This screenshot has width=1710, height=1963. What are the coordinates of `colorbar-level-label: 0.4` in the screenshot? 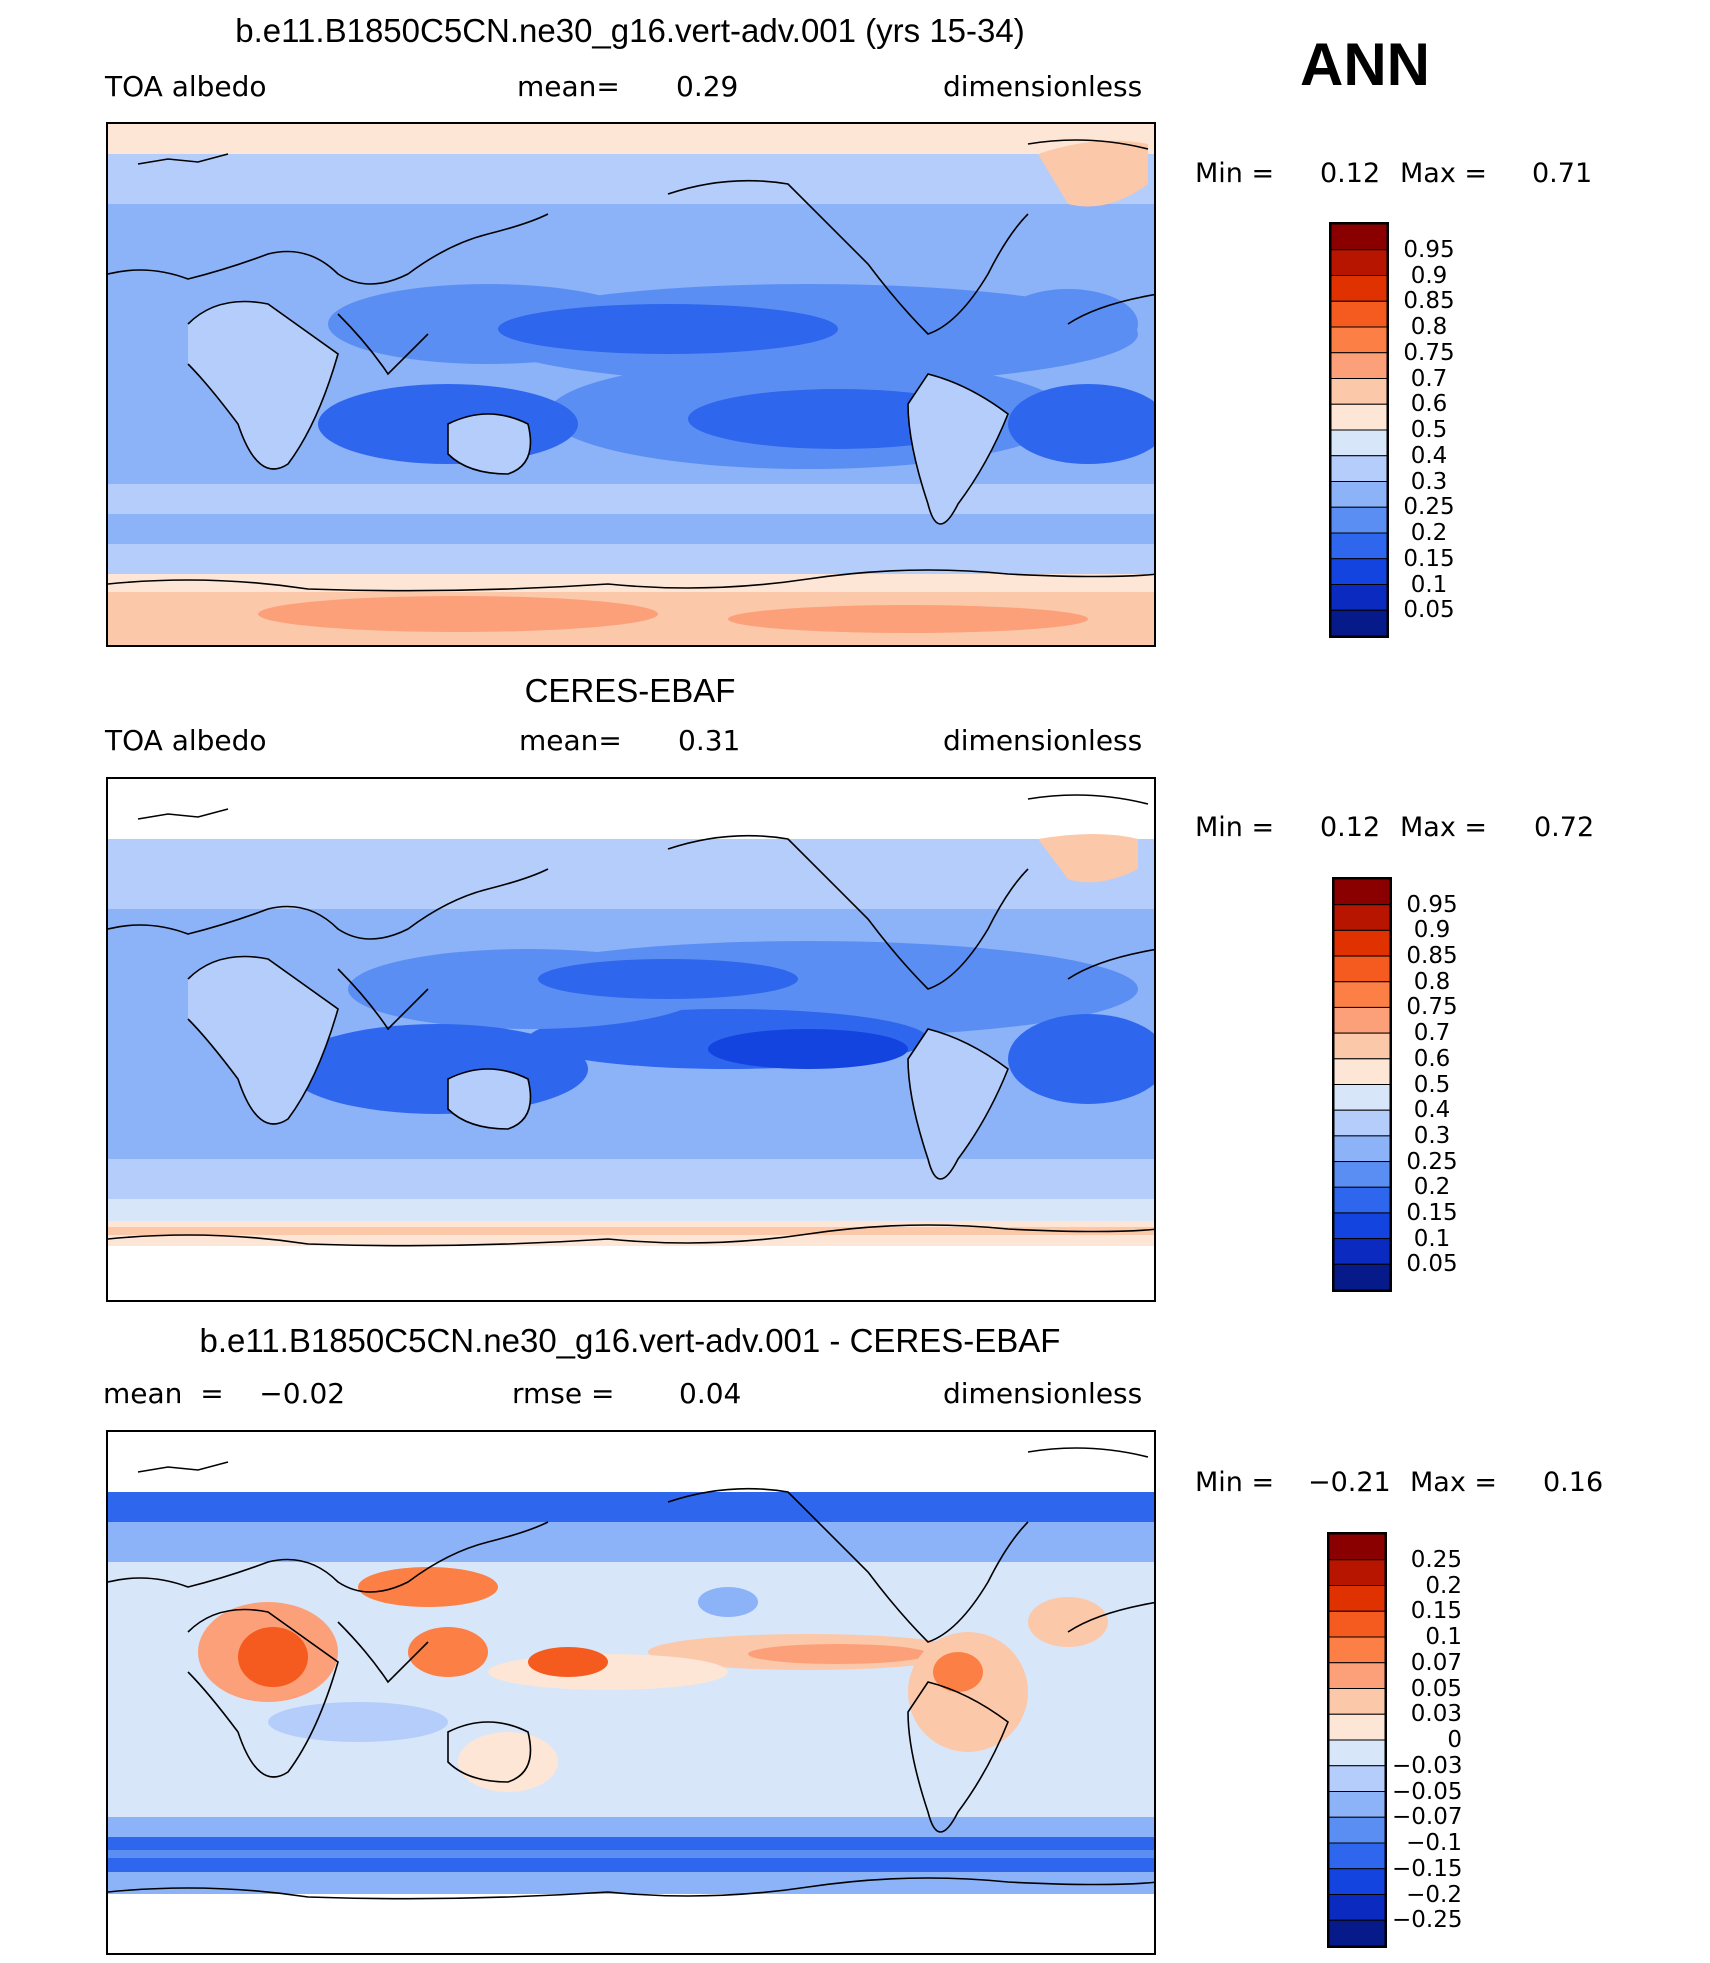 It's located at (1432, 1110).